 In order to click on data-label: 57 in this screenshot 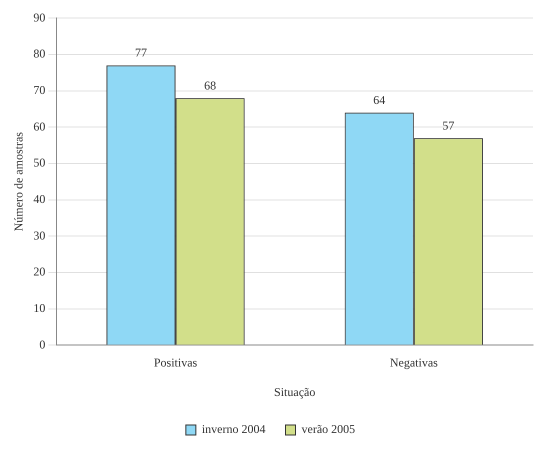, I will do `click(448, 125)`.